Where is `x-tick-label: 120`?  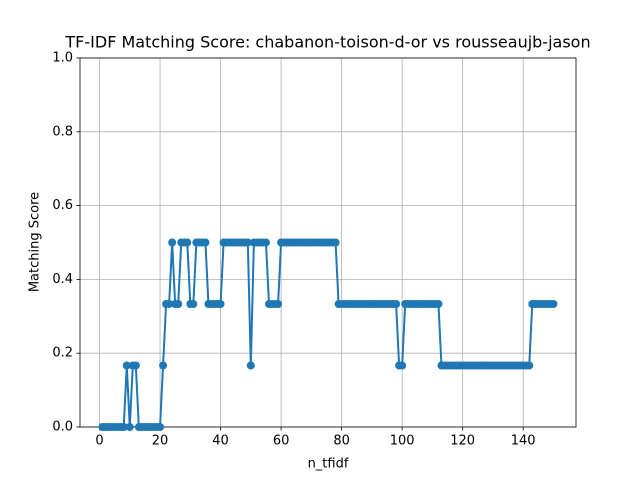 x-tick-label: 120 is located at coordinates (462, 441).